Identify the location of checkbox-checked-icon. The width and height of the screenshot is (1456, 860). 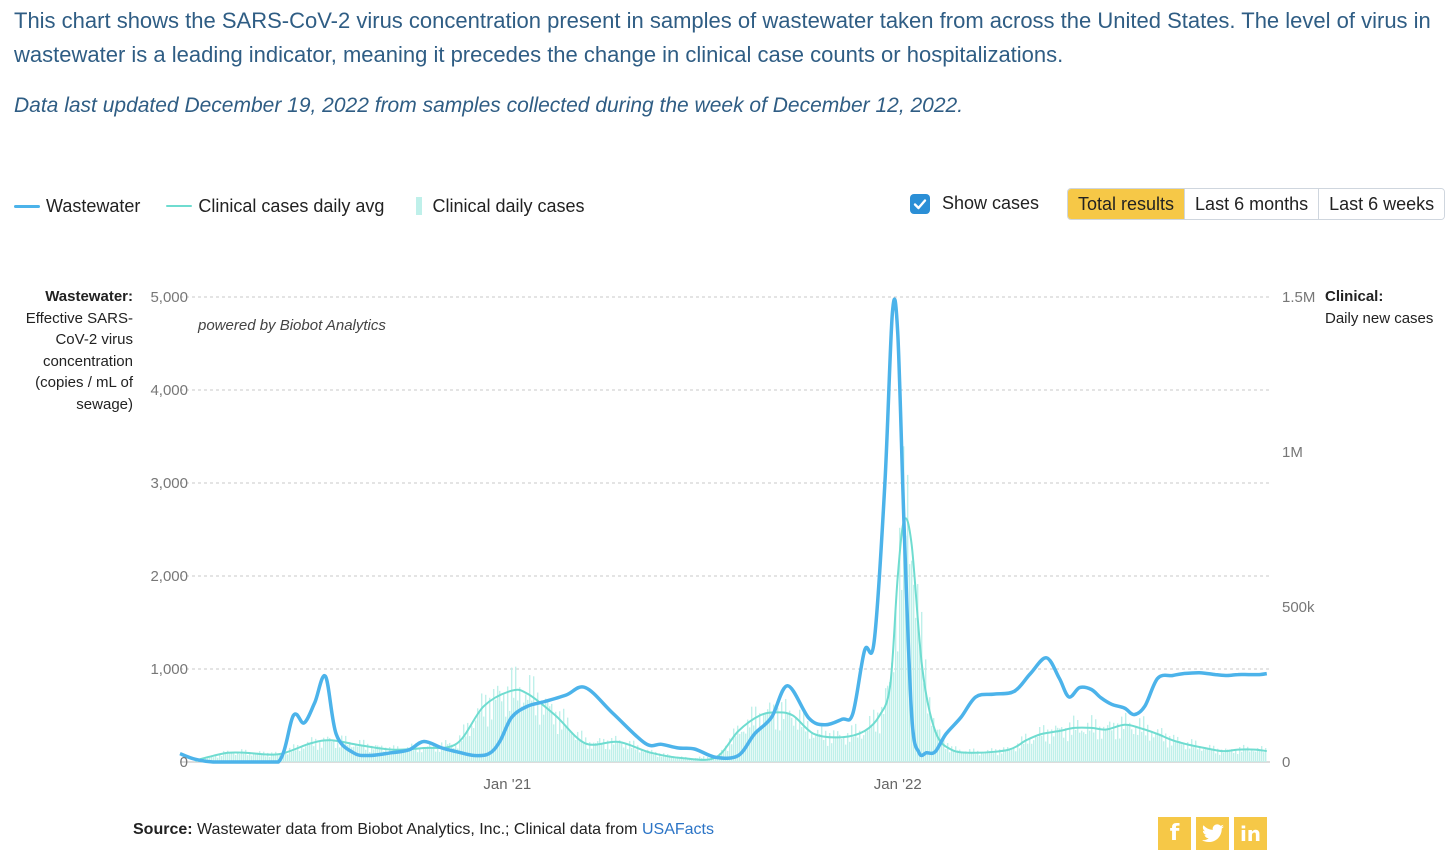
(920, 203).